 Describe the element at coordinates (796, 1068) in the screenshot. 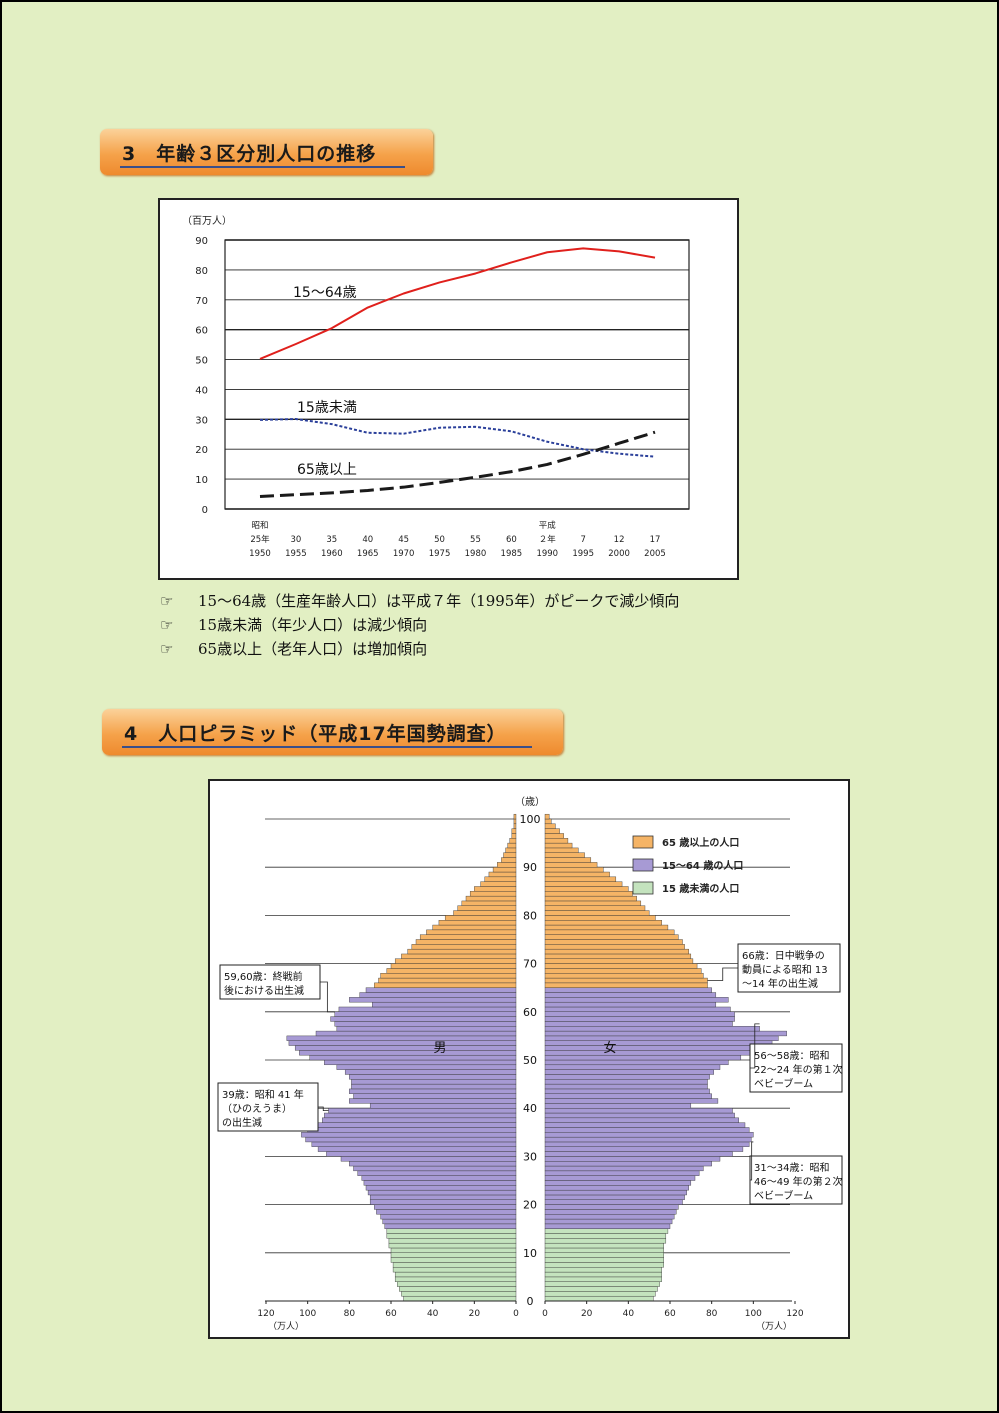

I see `annotation-box` at that location.